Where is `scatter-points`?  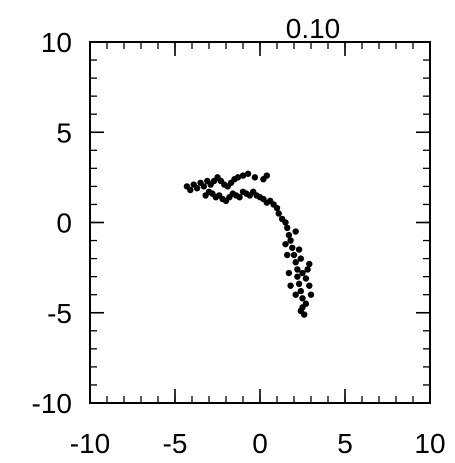 scatter-points is located at coordinates (249, 244).